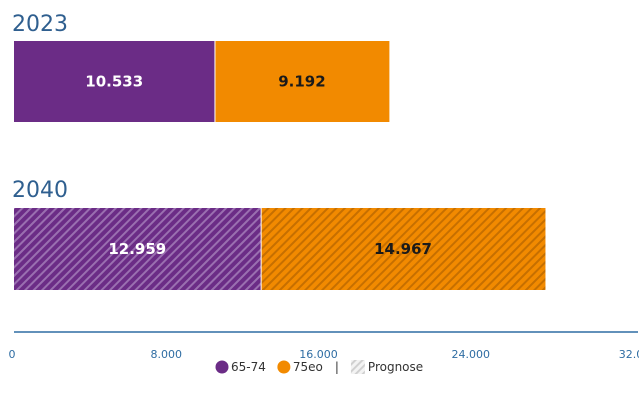  What do you see at coordinates (471, 354) in the screenshot?
I see `x-tick-label: 24.000` at bounding box center [471, 354].